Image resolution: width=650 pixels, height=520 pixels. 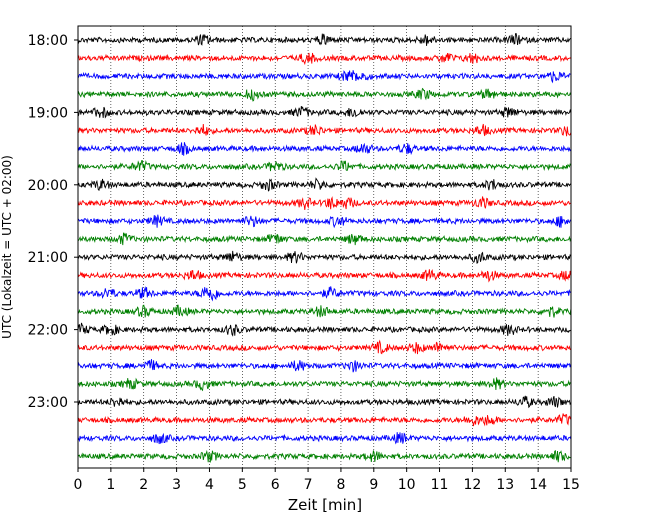 I want to click on x-tick-label: 4, so click(x=209, y=485).